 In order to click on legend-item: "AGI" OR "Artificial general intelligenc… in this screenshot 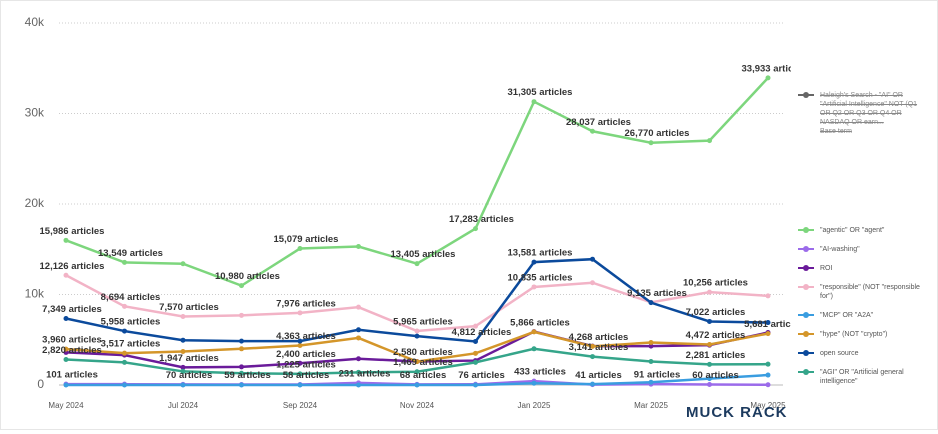, I will do `click(863, 377)`.